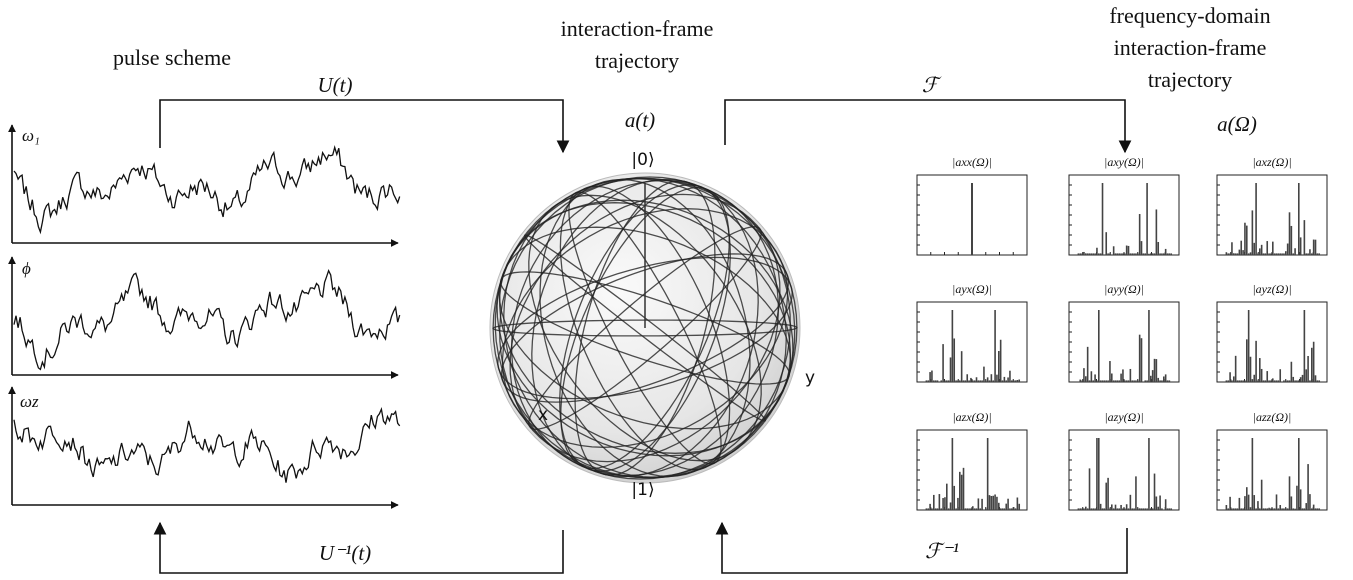 The height and width of the screenshot is (580, 1353). What do you see at coordinates (1124, 289) in the screenshot?
I see `panel-title: |ayy(Ω)|` at bounding box center [1124, 289].